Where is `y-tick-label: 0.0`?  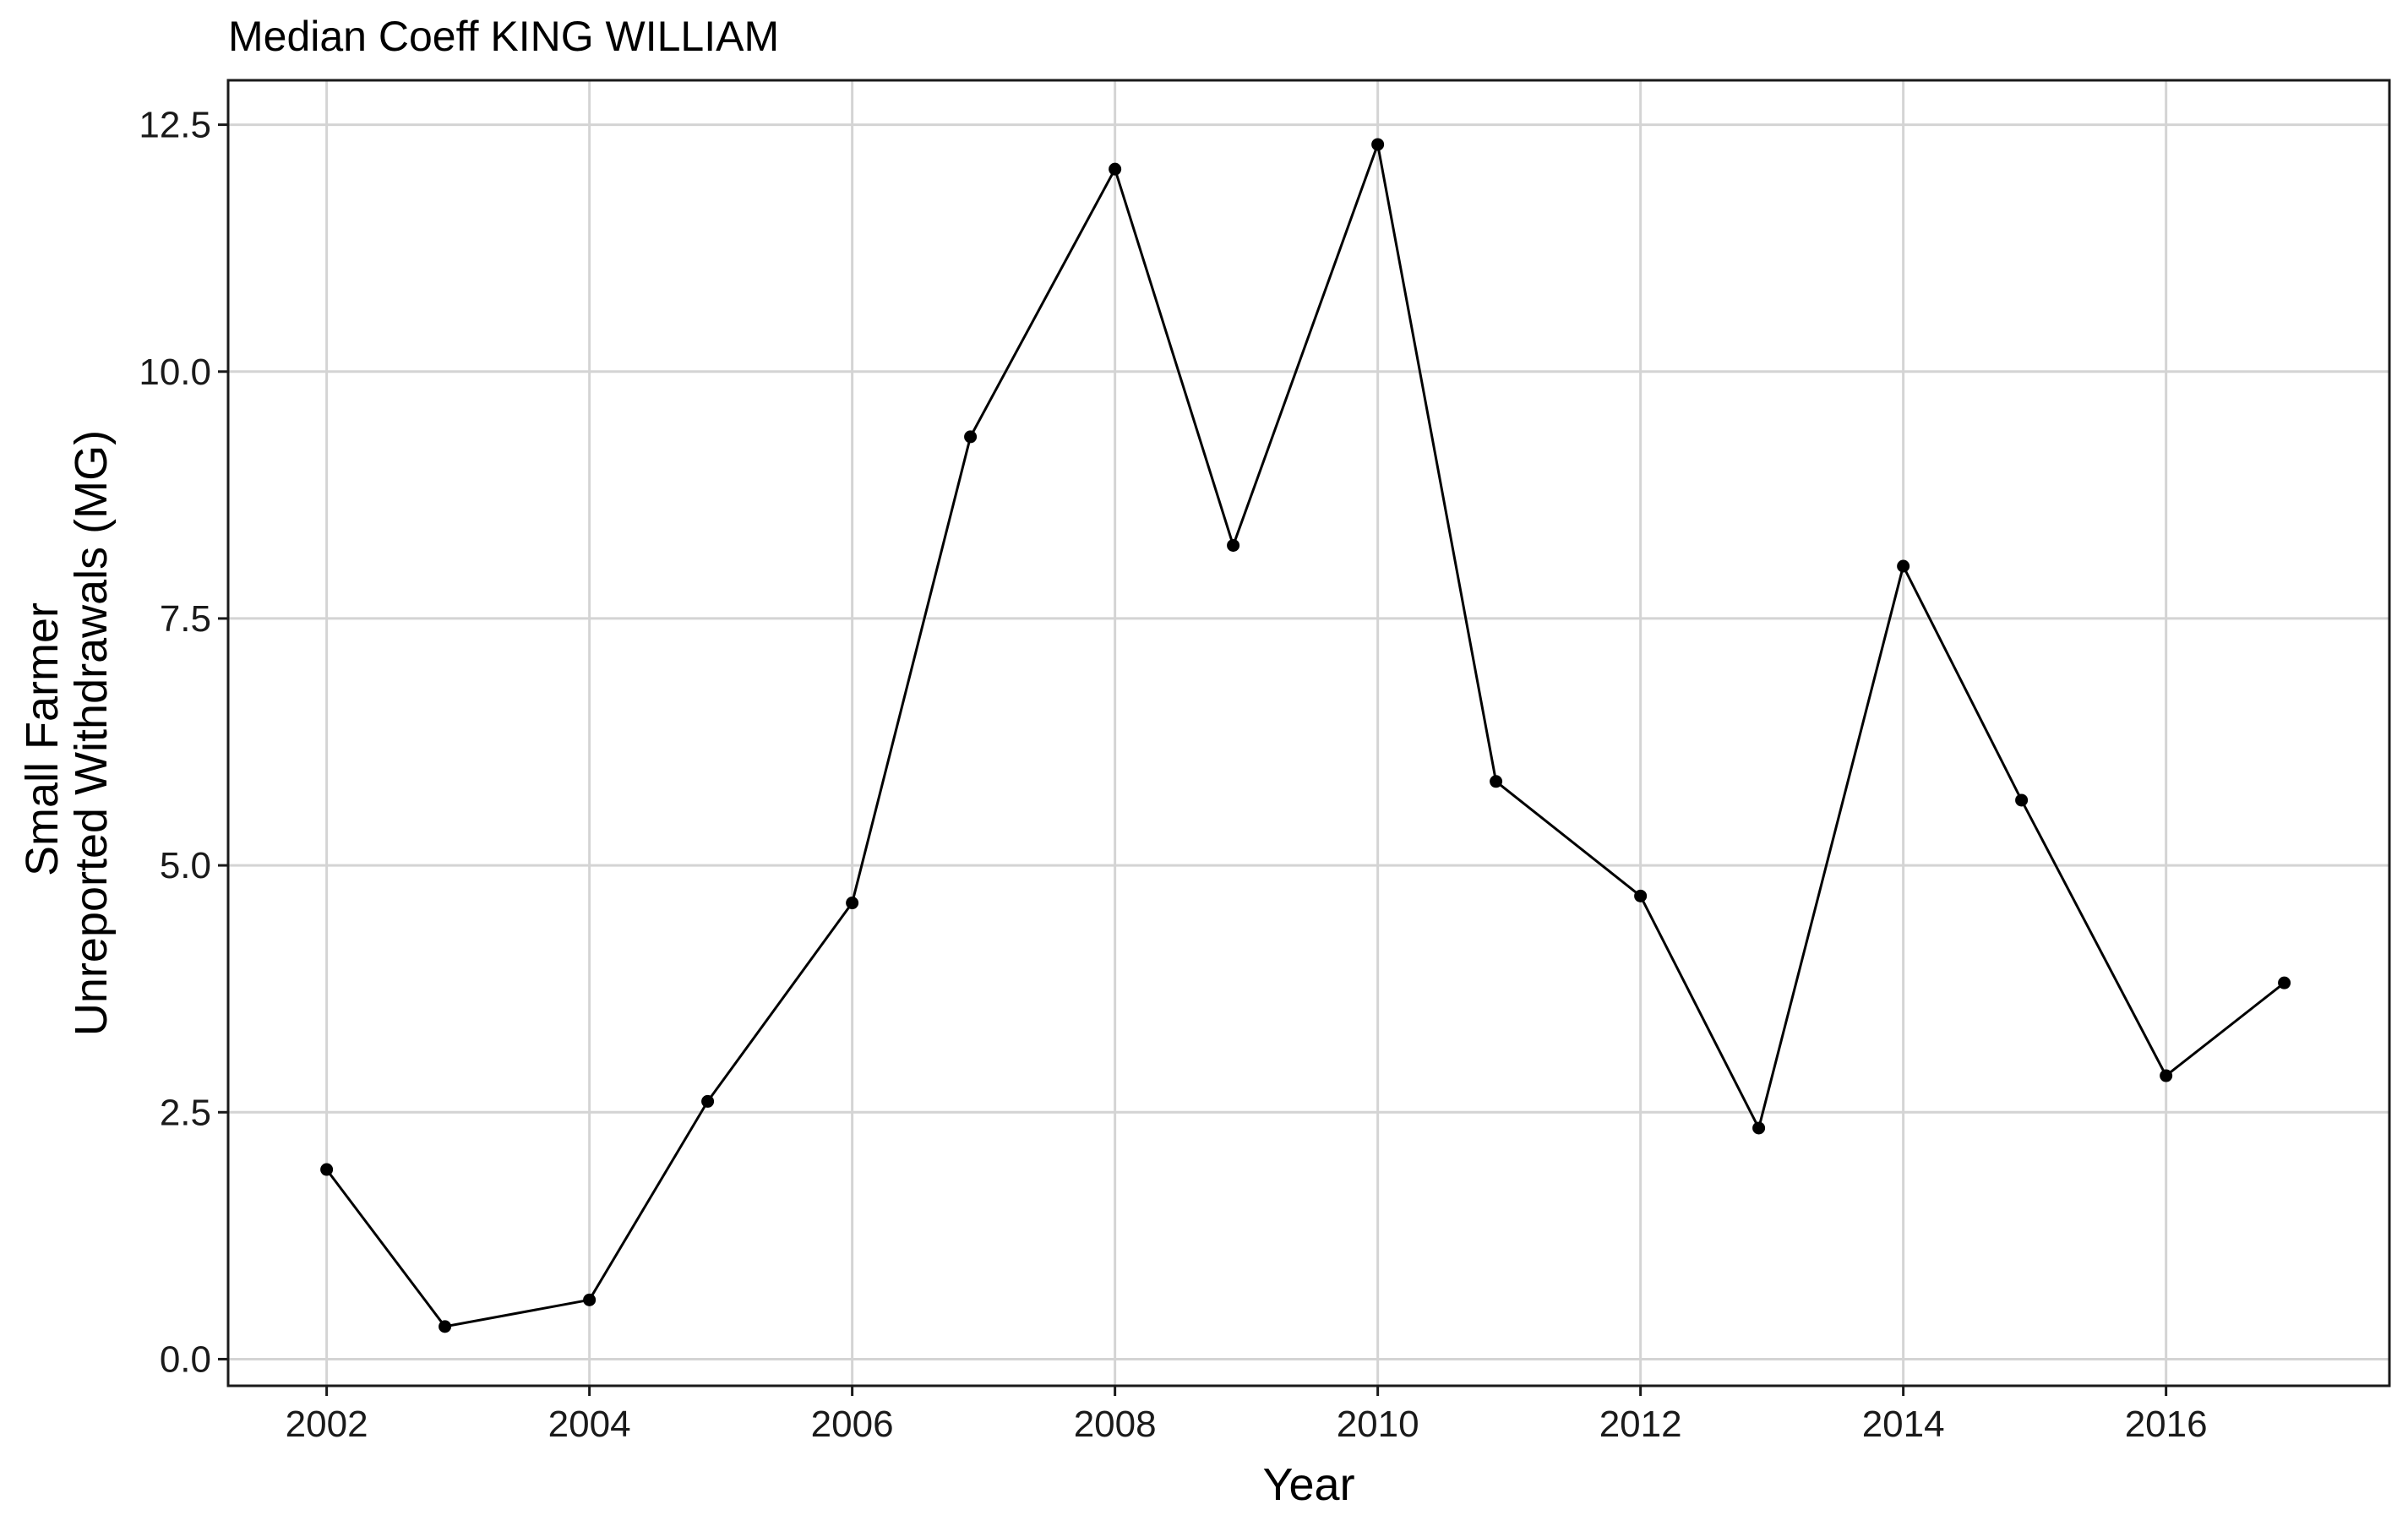
y-tick-label: 0.0 is located at coordinates (185, 1359).